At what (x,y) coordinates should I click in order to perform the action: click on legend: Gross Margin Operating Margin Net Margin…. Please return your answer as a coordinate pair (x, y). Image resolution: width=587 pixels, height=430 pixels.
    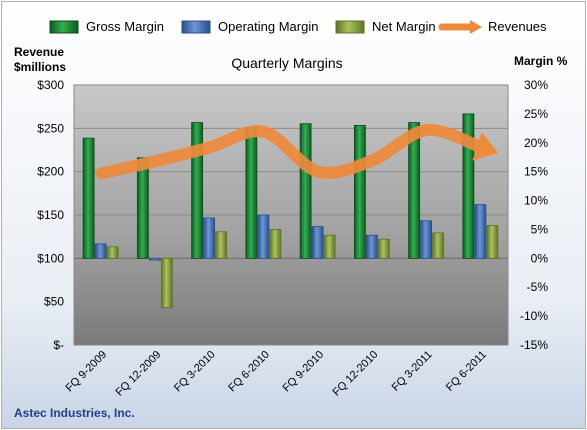
    Looking at the image, I should click on (298, 26).